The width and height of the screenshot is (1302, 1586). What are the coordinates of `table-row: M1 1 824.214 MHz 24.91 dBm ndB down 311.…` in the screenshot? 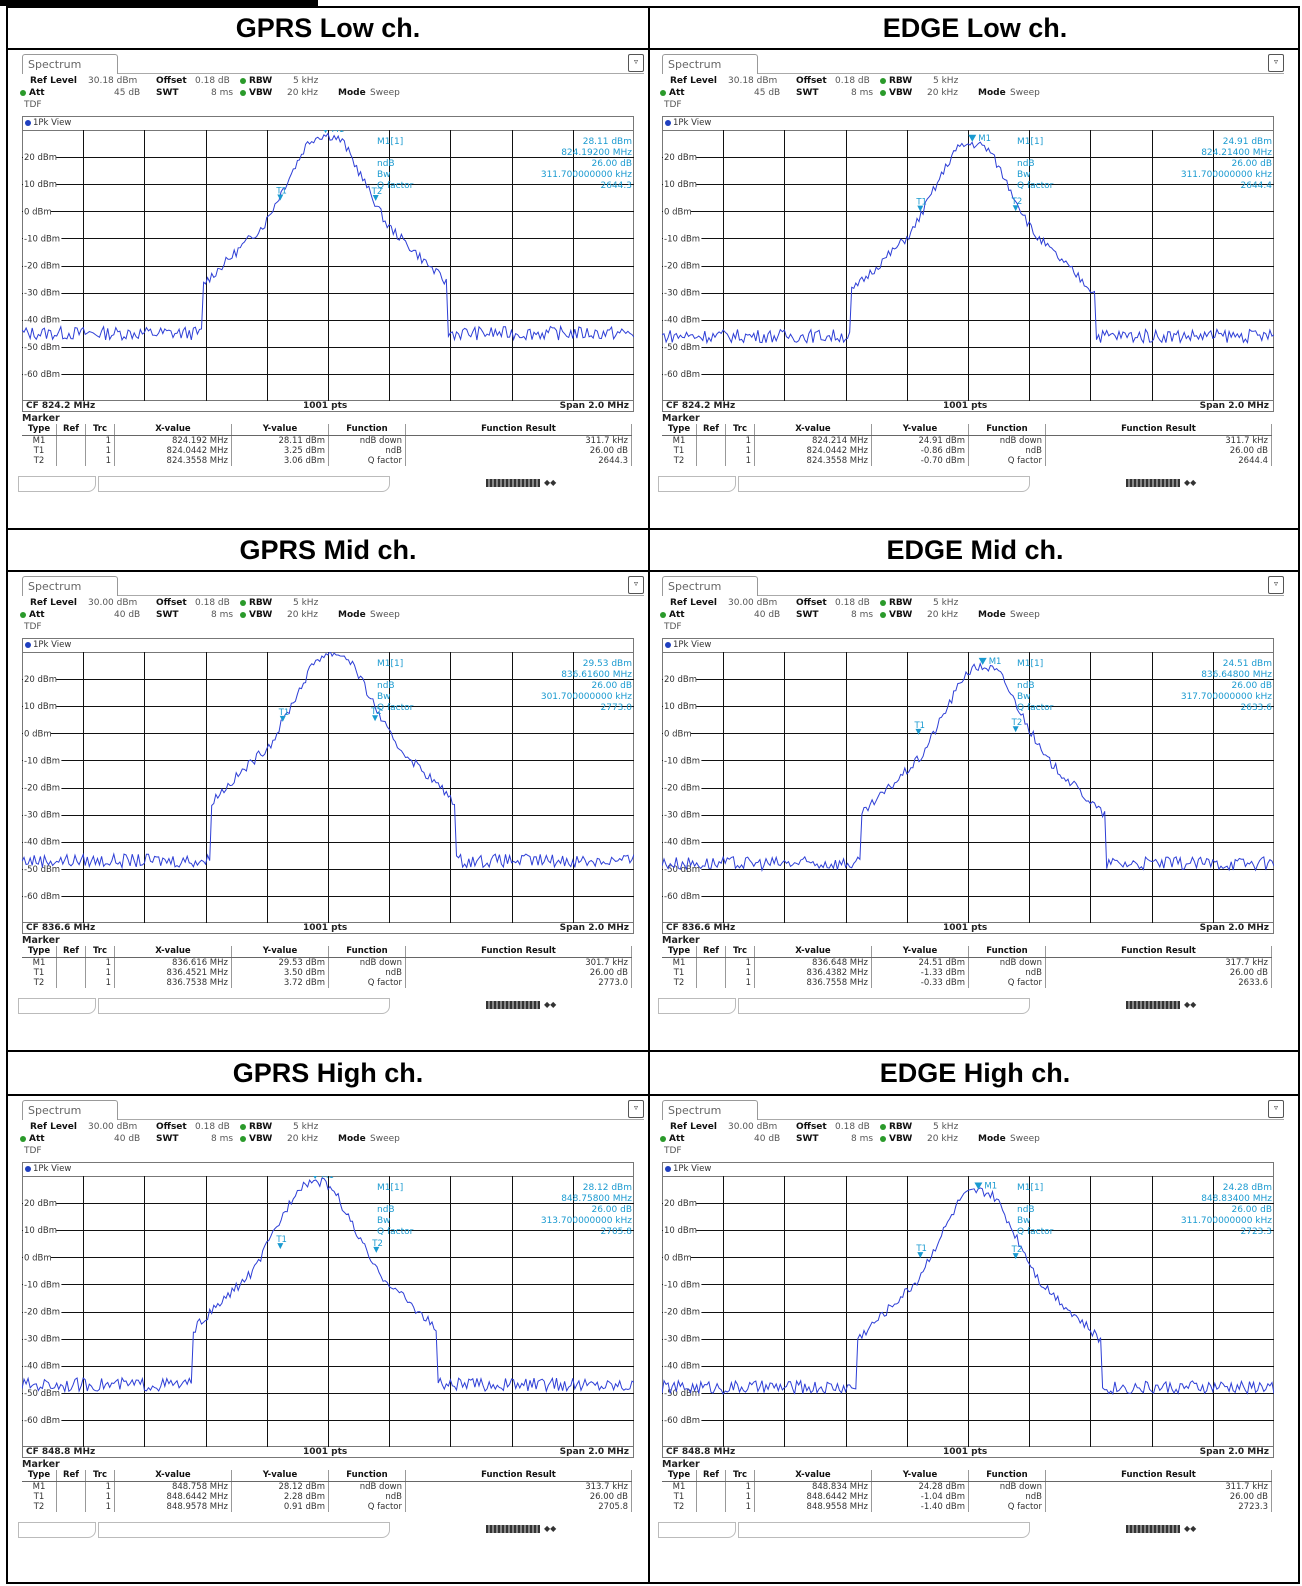 It's located at (967, 440).